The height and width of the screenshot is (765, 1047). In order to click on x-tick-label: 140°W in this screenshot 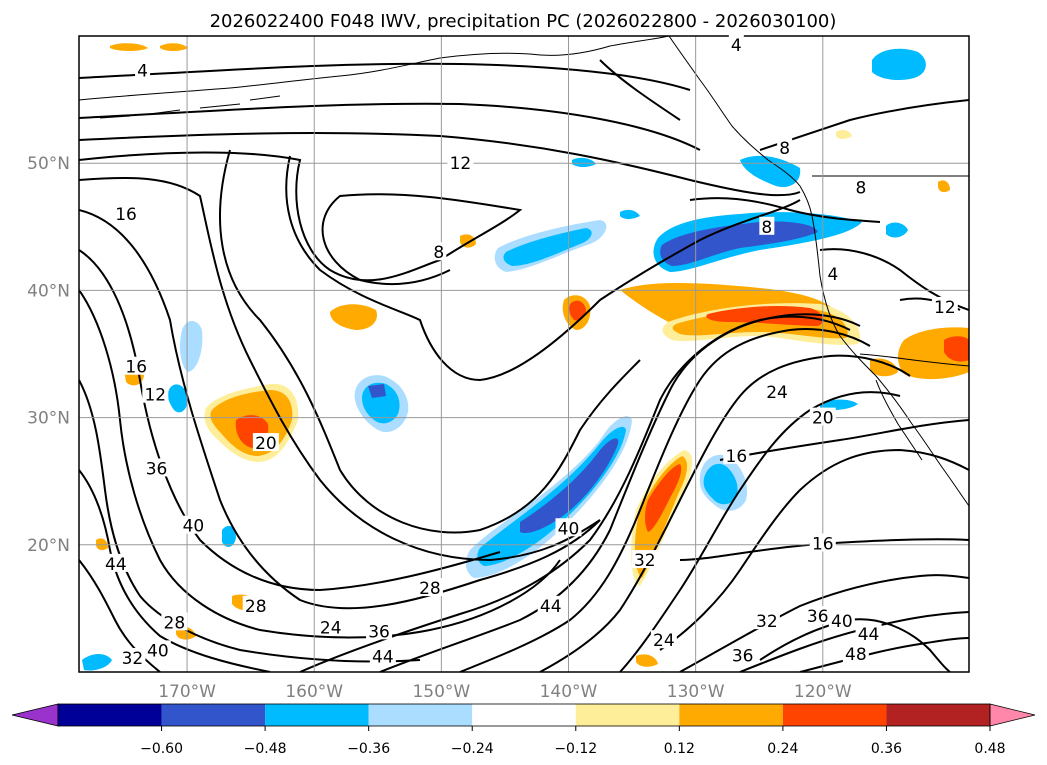, I will do `click(569, 692)`.